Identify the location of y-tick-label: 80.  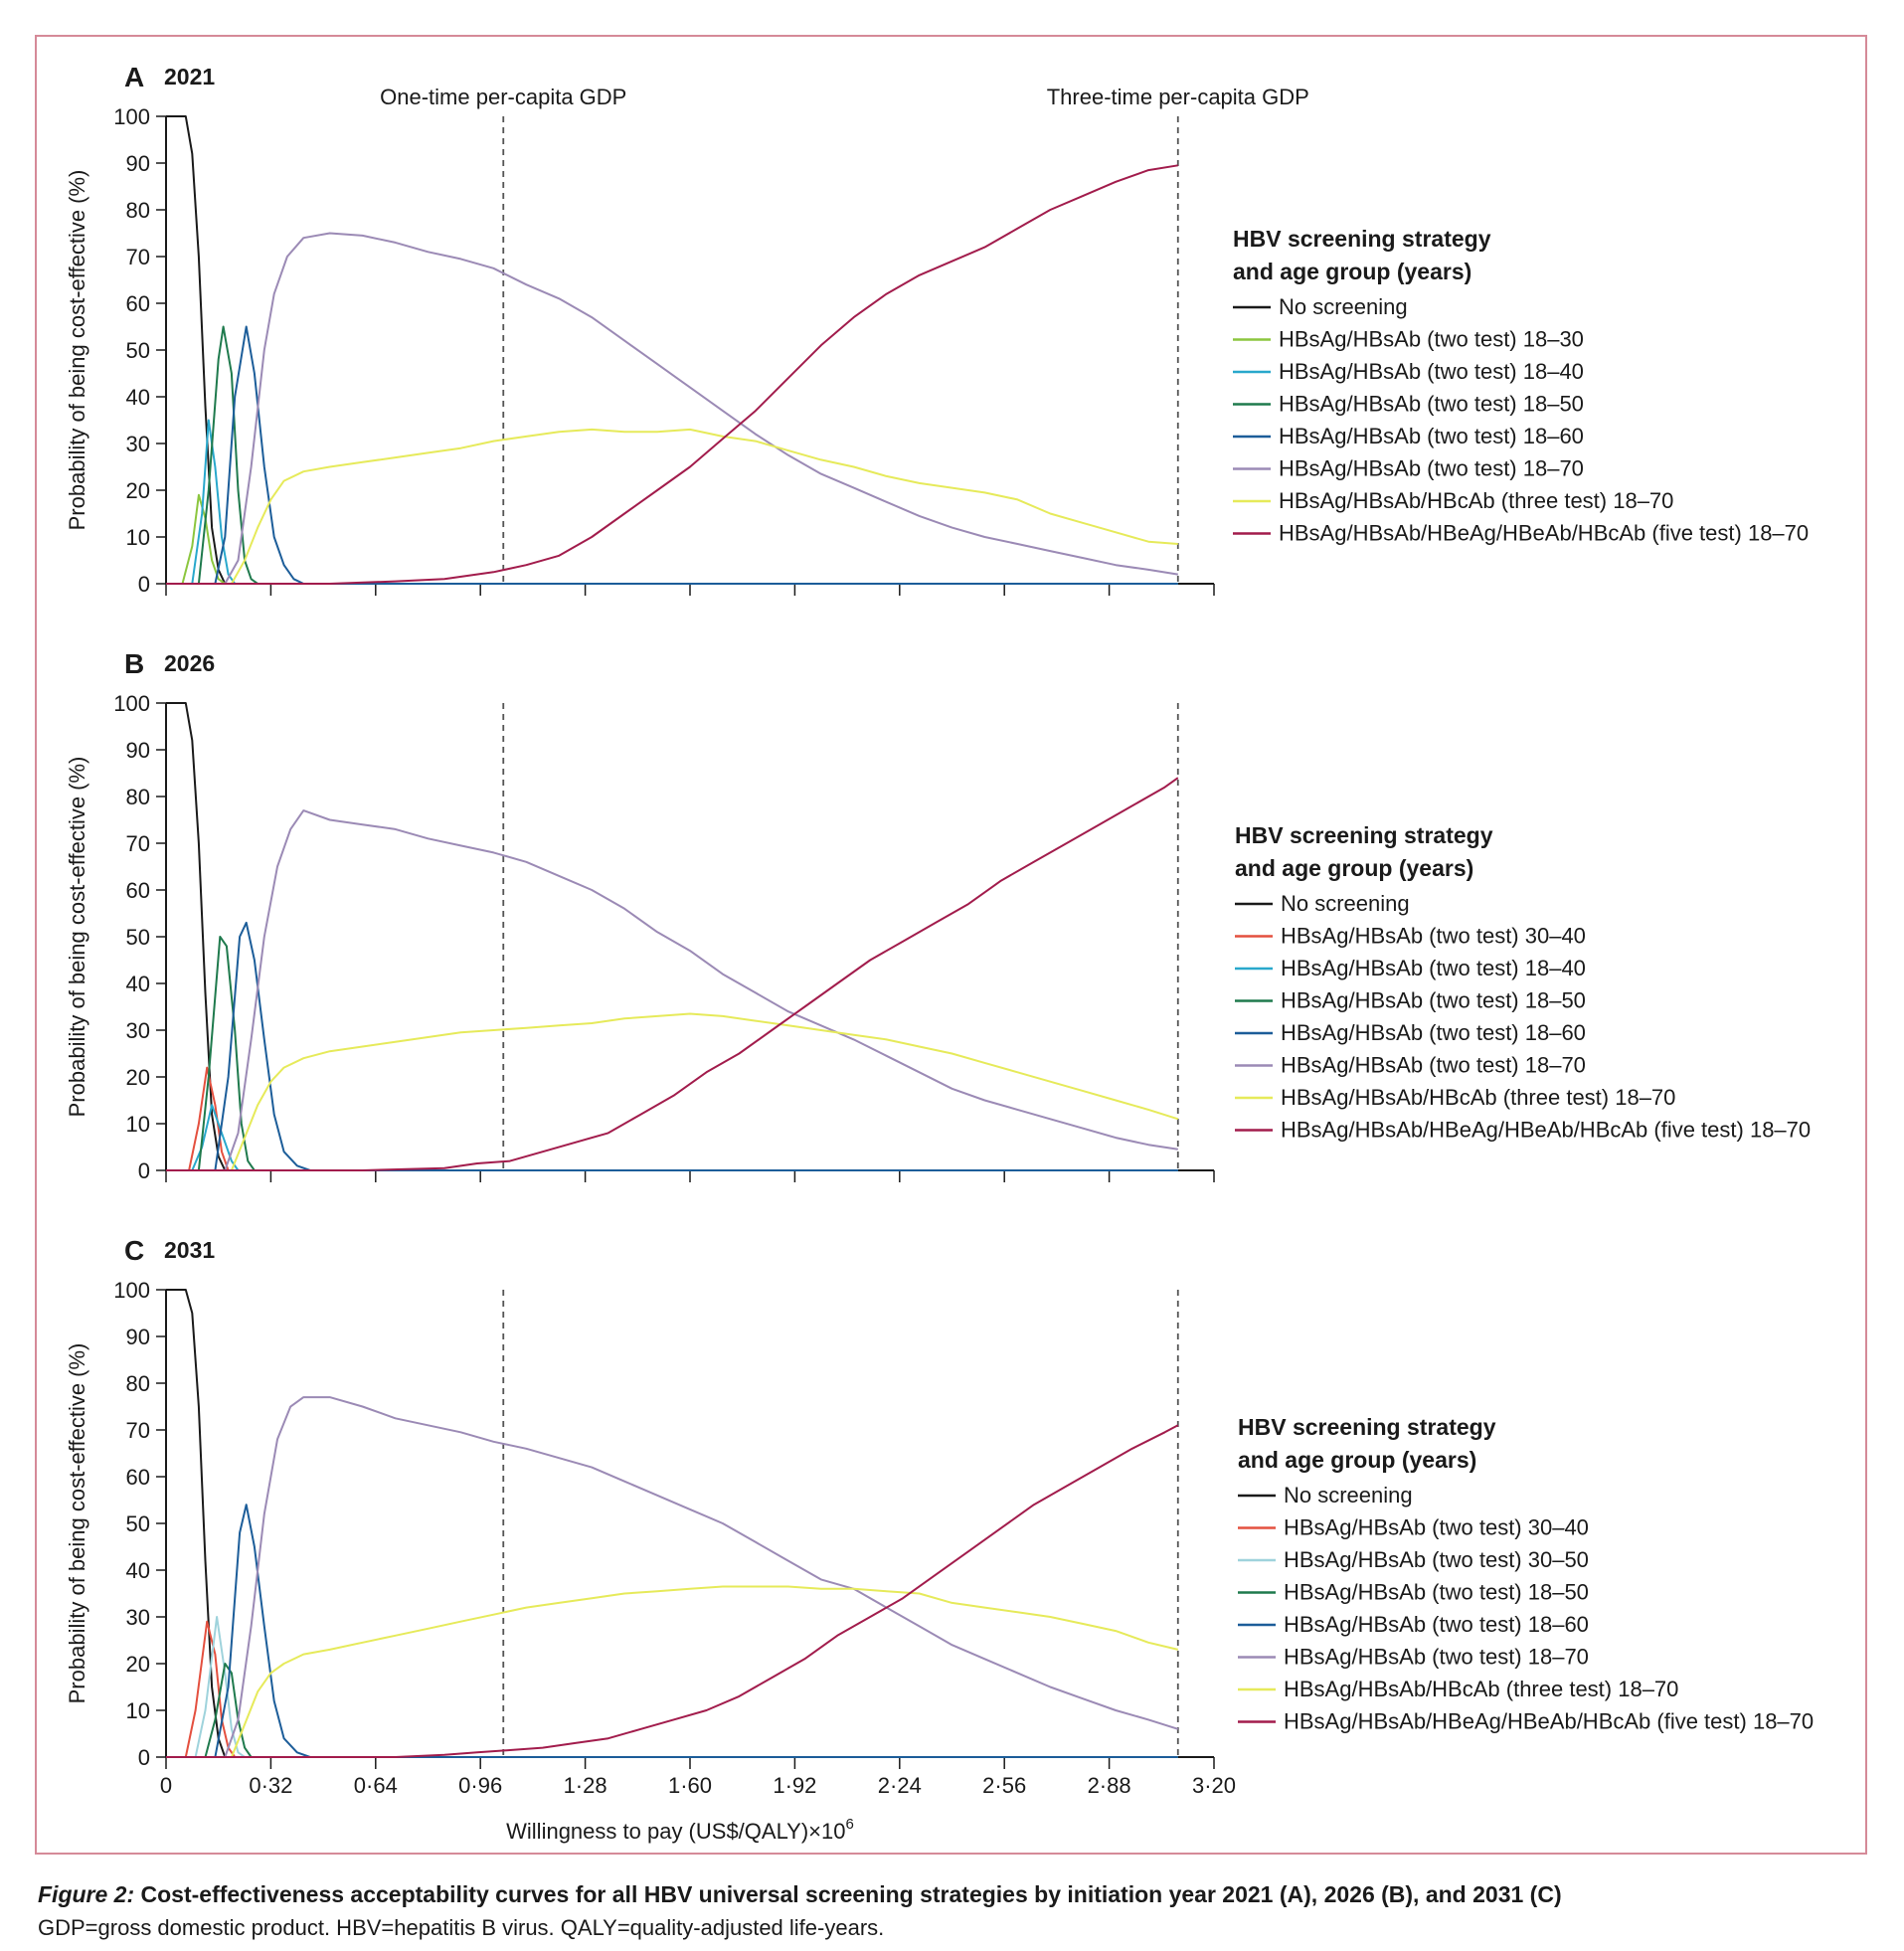
(138, 1383).